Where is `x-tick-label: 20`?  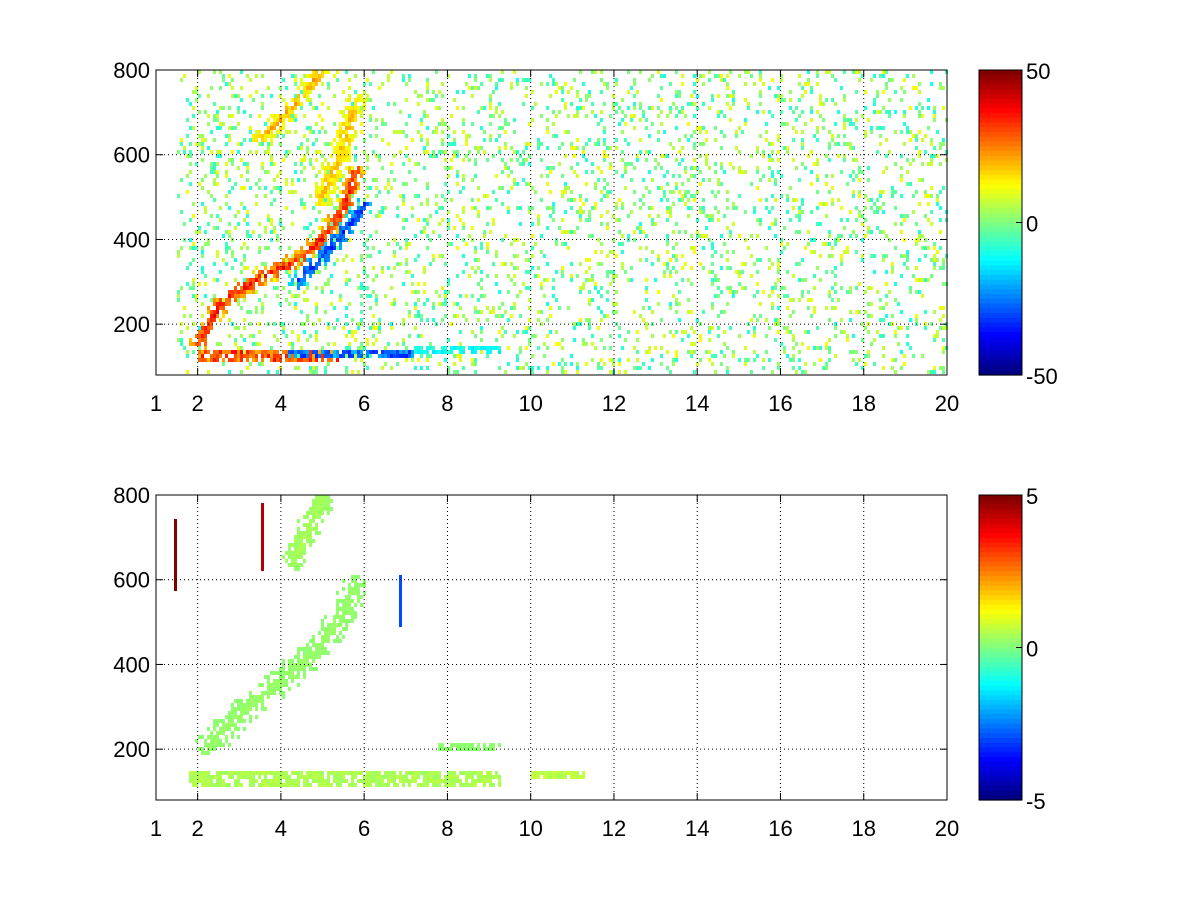 x-tick-label: 20 is located at coordinates (947, 403).